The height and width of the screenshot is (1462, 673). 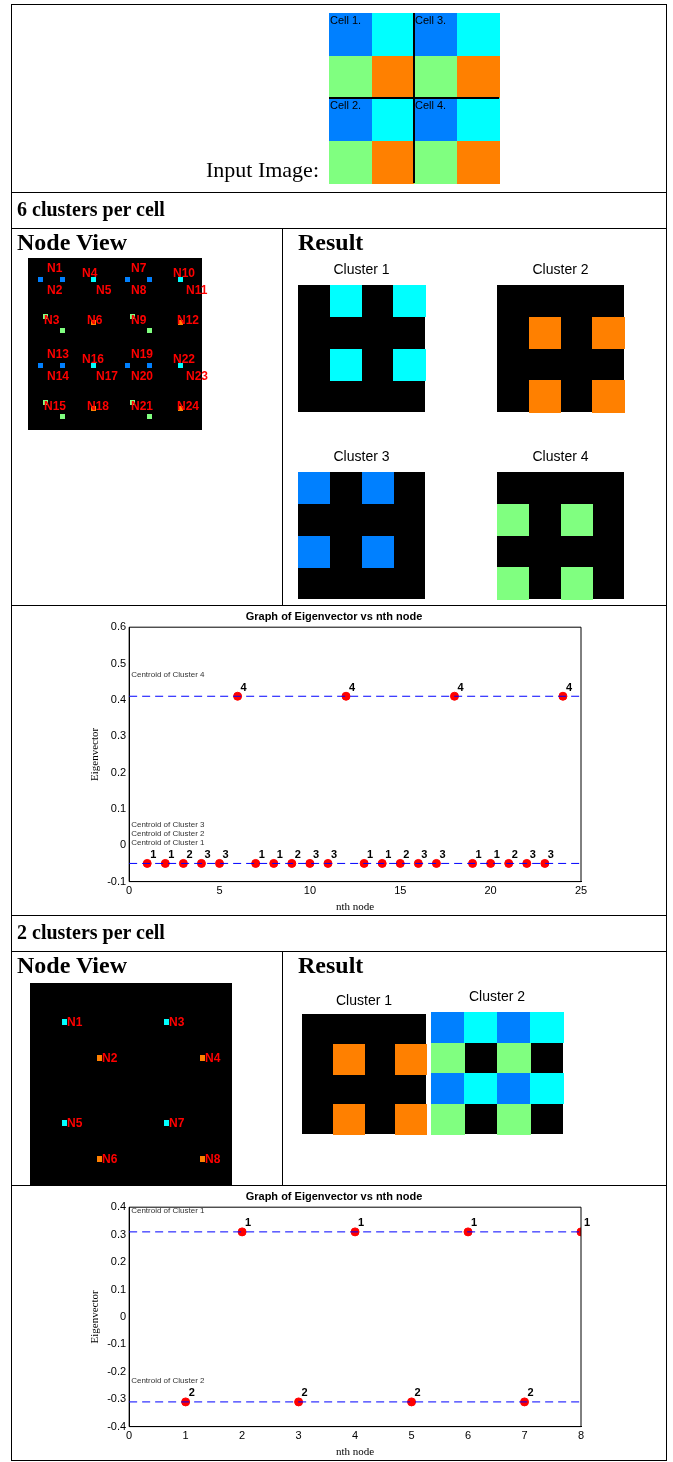 What do you see at coordinates (107, 376) in the screenshot?
I see `text: N17` at bounding box center [107, 376].